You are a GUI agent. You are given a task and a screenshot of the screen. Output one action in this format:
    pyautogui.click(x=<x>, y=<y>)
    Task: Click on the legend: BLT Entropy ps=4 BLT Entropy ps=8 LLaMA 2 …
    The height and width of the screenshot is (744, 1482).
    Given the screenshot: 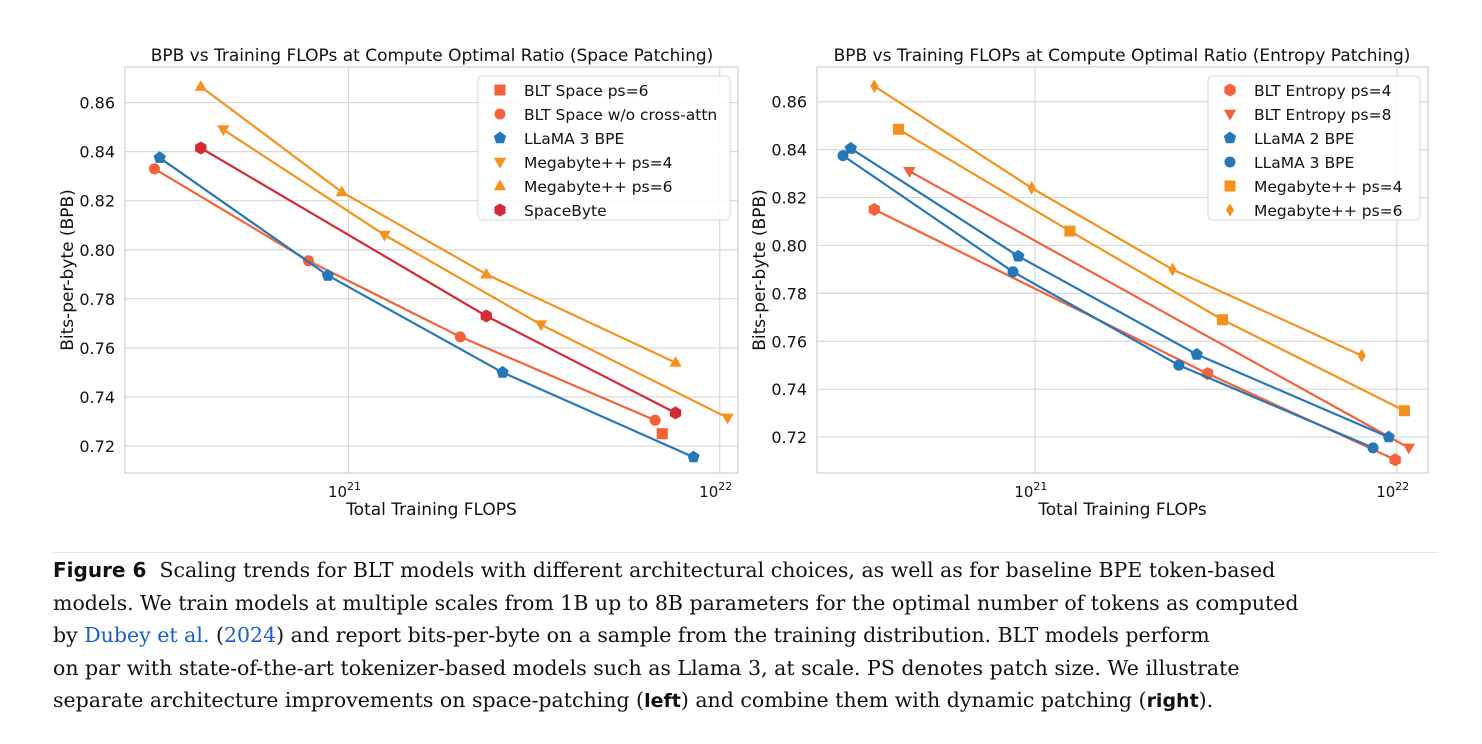 What is the action you would take?
    pyautogui.click(x=1314, y=148)
    